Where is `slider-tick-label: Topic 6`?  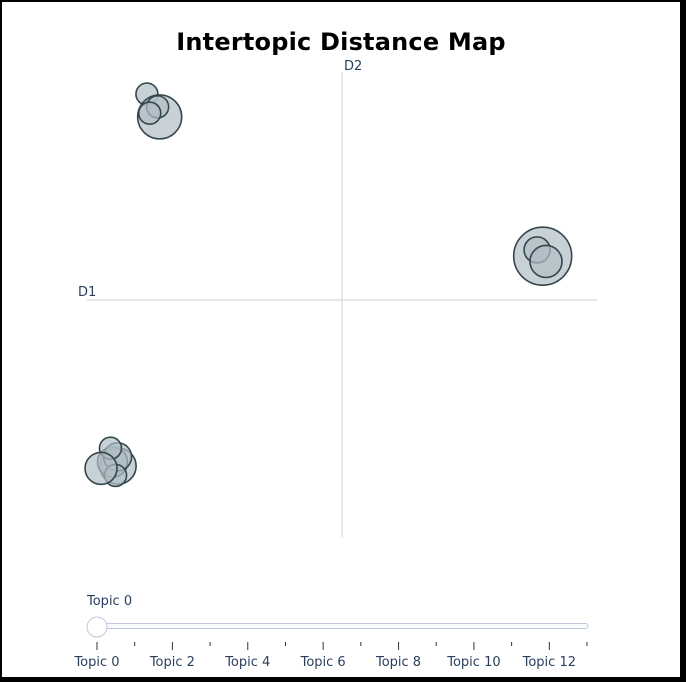
slider-tick-label: Topic 6 is located at coordinates (323, 662).